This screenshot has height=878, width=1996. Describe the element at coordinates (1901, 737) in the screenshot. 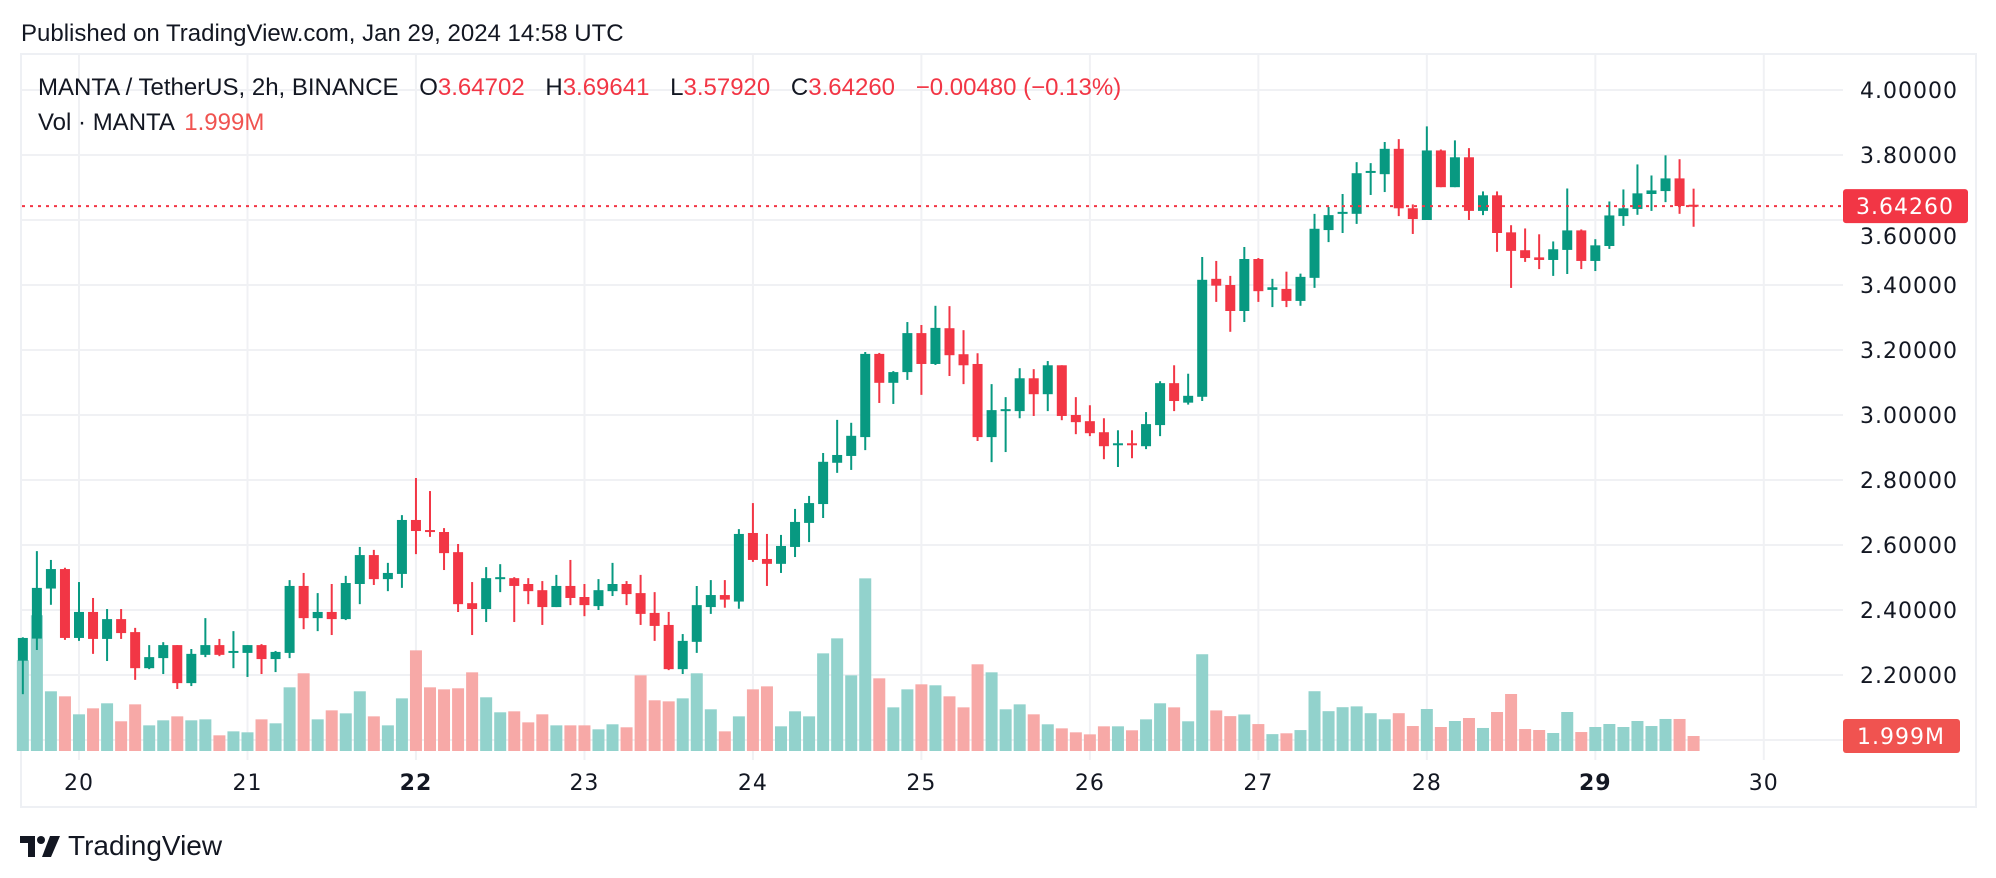

I see `volume-tag-text: 1.999M` at that location.